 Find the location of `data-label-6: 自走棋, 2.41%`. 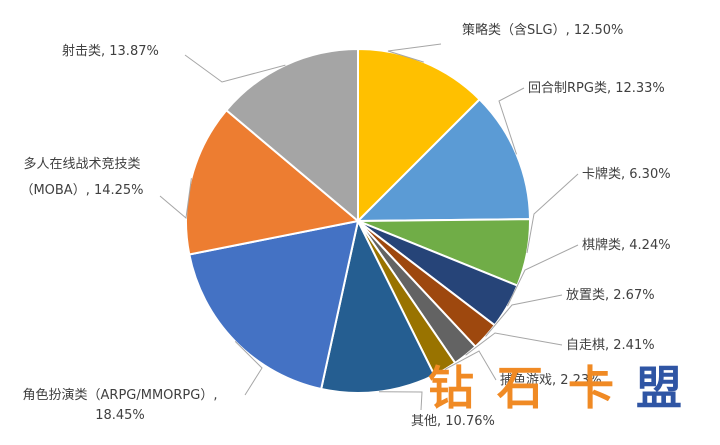

data-label-6: 自走棋, 2.41% is located at coordinates (610, 345).